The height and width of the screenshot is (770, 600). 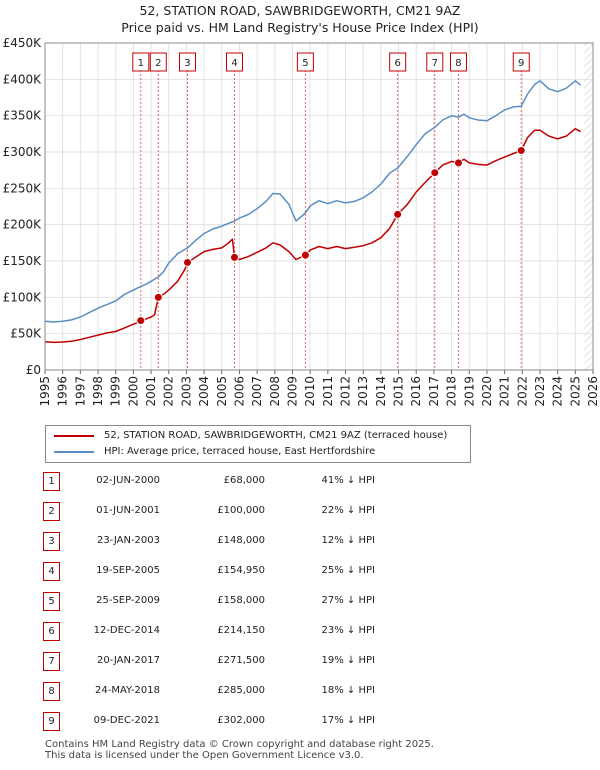 I want to click on y-tick-label: £0, so click(x=33, y=370).